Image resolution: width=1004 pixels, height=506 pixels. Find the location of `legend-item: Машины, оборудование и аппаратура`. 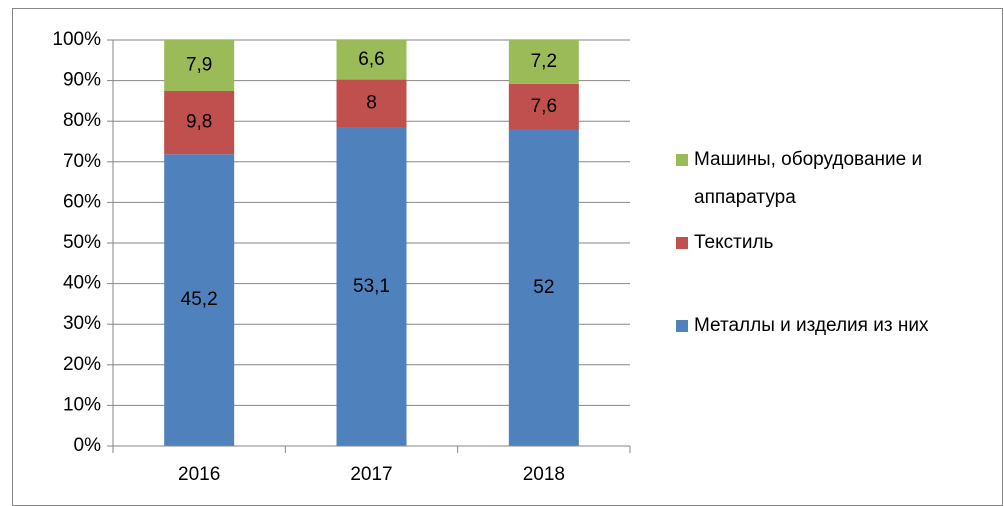

legend-item: Машины, оборудование и аппаратура is located at coordinates (826, 179).